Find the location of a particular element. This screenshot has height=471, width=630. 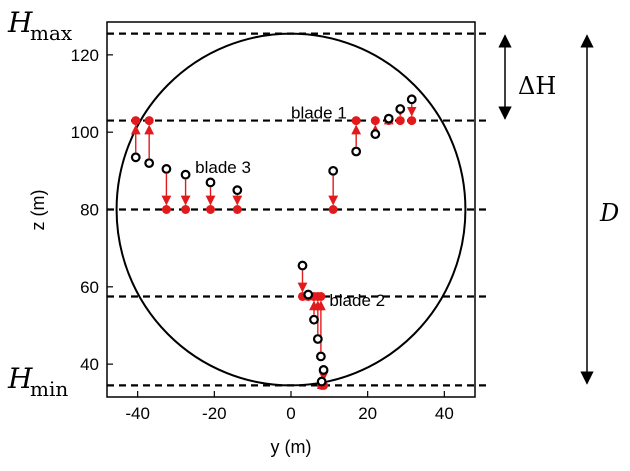

x-tick-label: -40 is located at coordinates (137, 413).